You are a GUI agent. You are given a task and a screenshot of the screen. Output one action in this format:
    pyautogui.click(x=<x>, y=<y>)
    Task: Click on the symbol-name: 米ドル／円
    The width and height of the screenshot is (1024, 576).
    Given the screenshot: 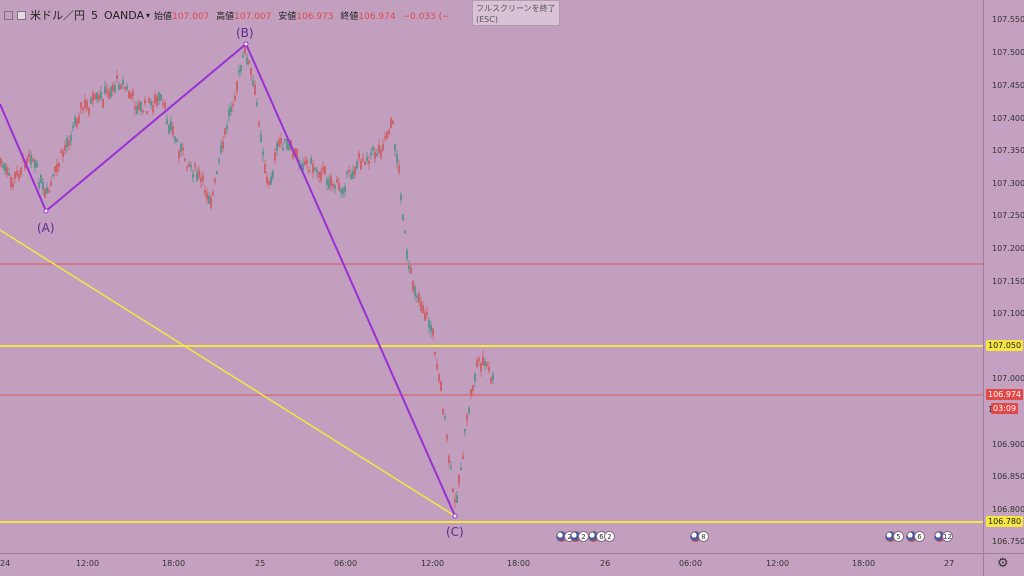 What is the action you would take?
    pyautogui.click(x=57, y=15)
    